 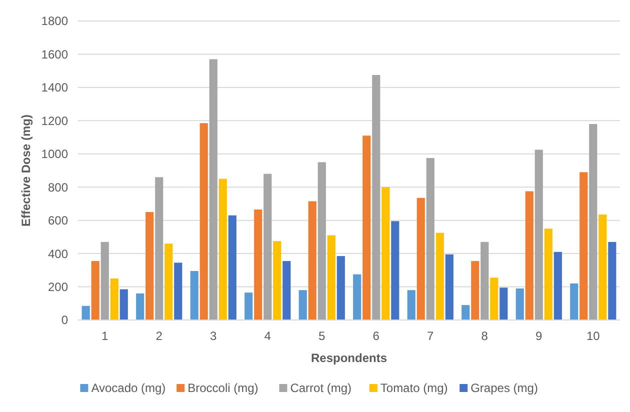 I want to click on y-tick-label: 0, so click(x=64, y=320).